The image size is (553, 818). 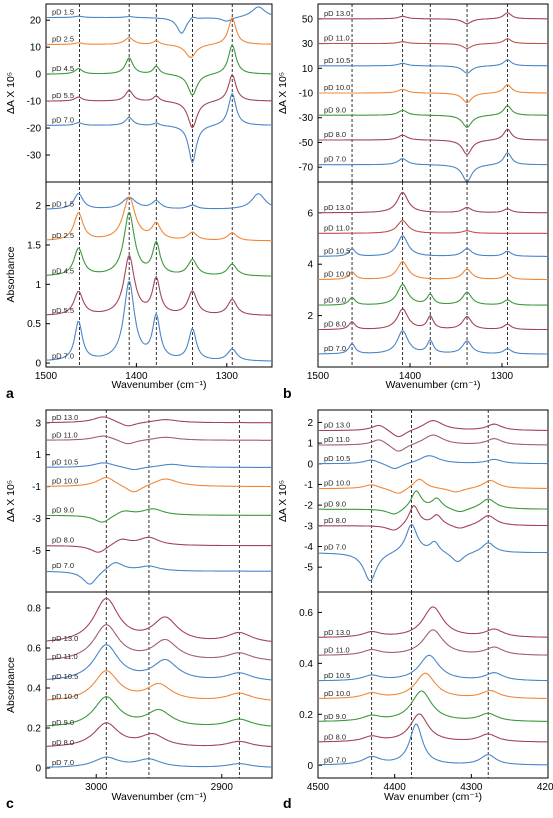 I want to click on x-tick-label: 1400, so click(x=136, y=376).